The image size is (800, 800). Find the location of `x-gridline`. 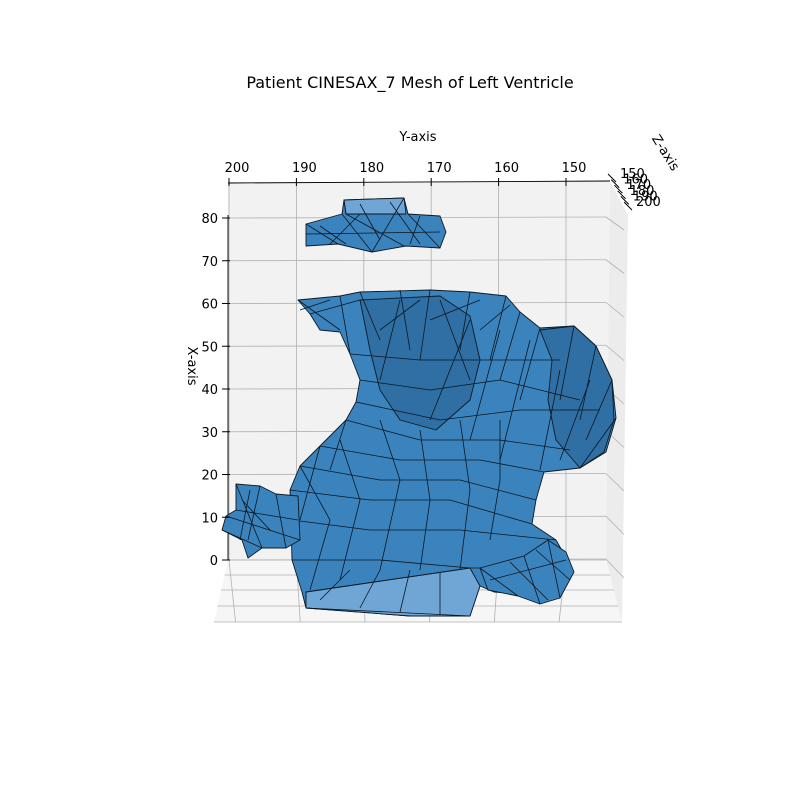

x-gridline is located at coordinates (417, 260).